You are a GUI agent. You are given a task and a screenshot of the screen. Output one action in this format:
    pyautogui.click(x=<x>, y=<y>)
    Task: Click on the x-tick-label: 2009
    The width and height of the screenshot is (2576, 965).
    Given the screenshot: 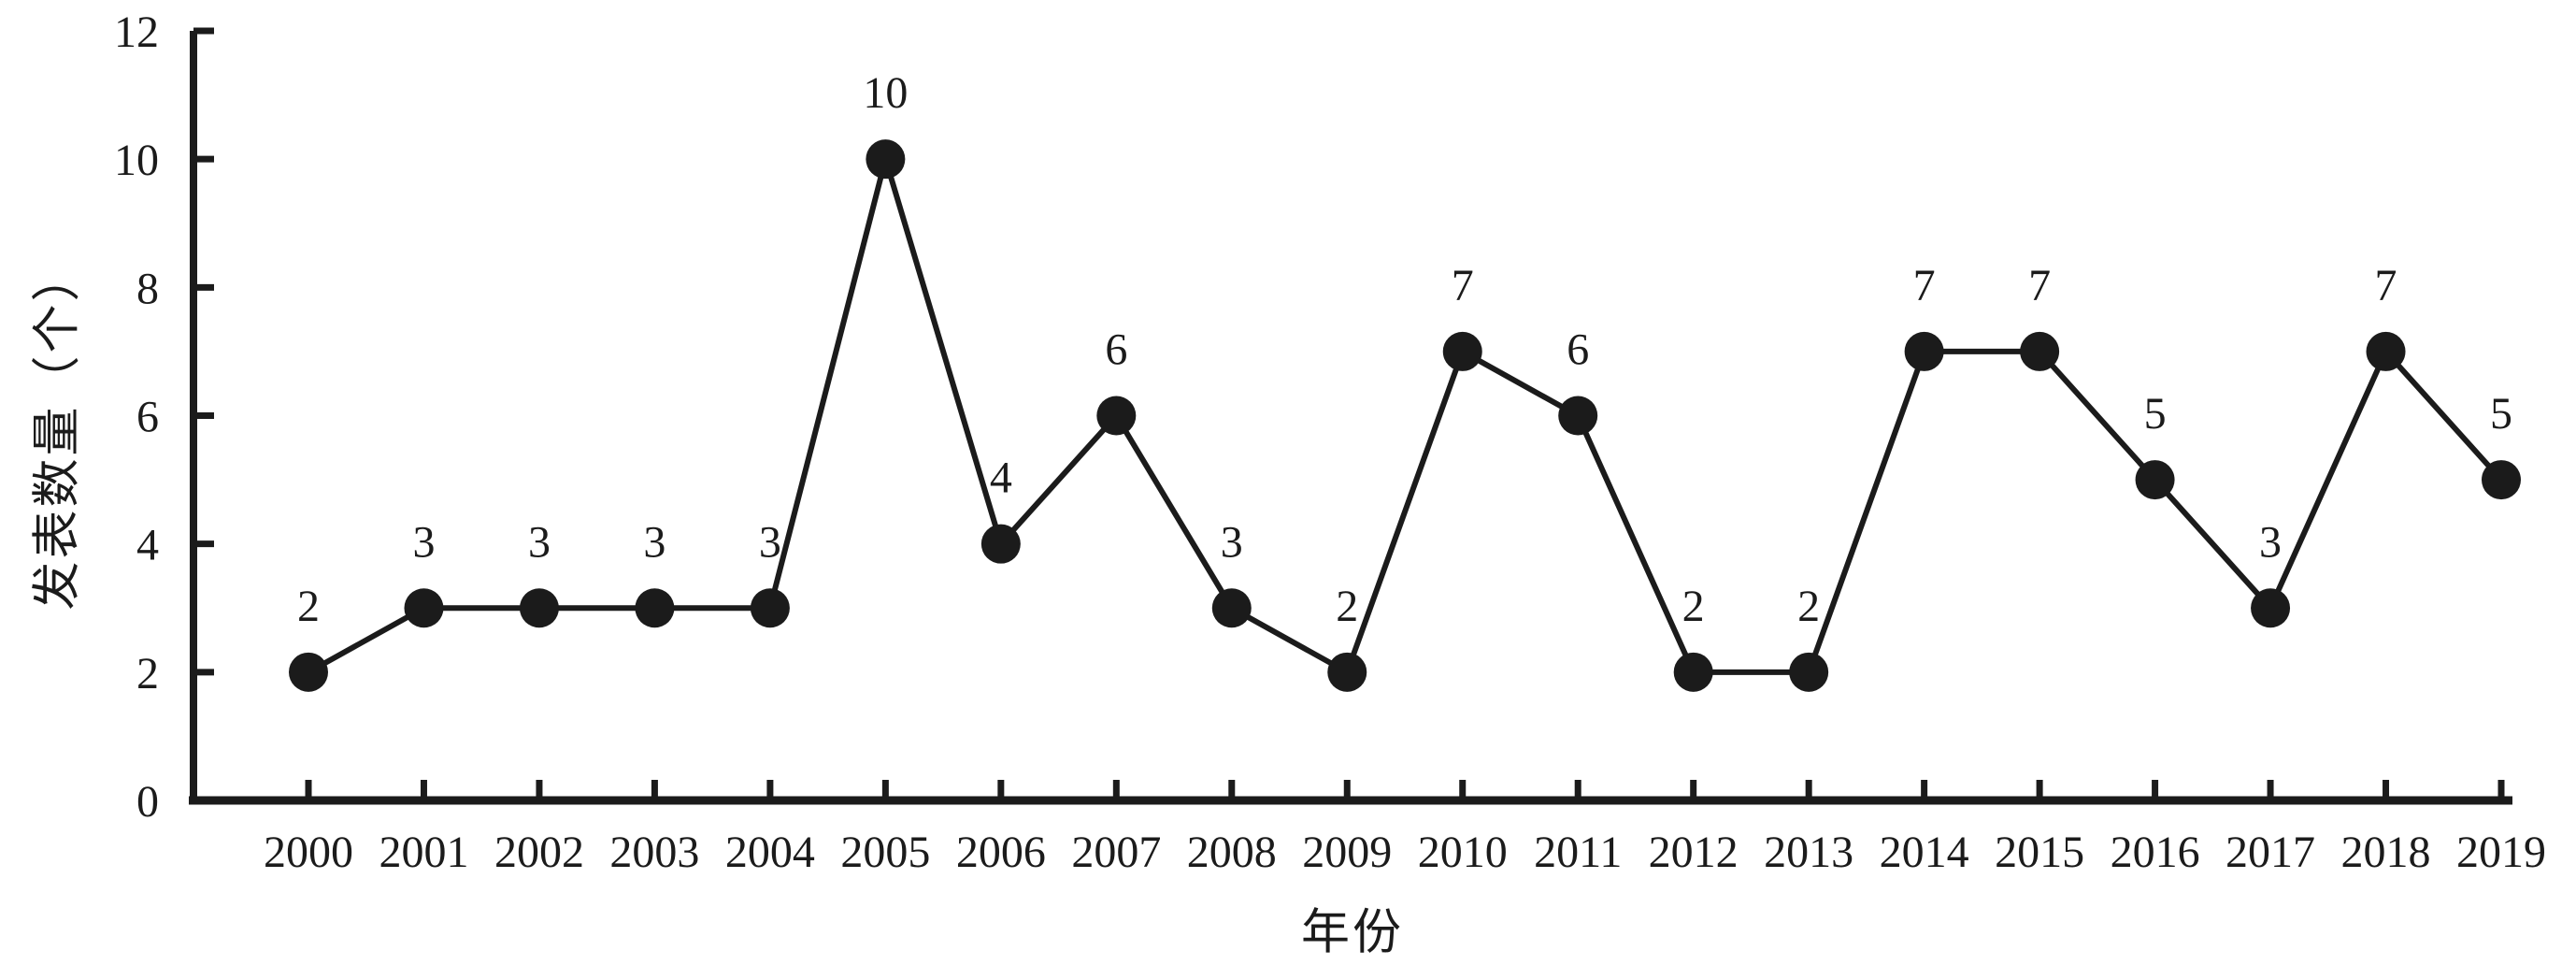 What is the action you would take?
    pyautogui.click(x=1347, y=852)
    